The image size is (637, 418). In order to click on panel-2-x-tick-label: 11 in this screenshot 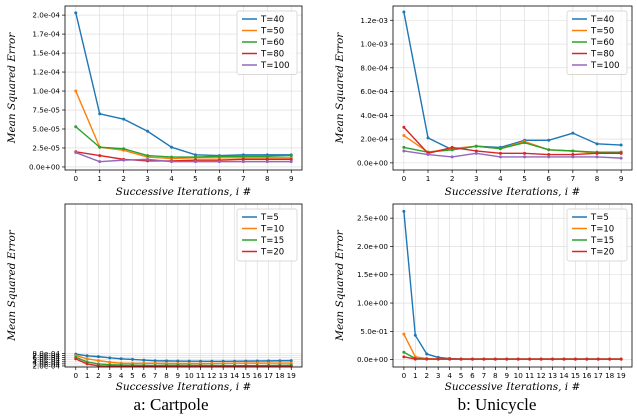, I will do `click(200, 375)`.